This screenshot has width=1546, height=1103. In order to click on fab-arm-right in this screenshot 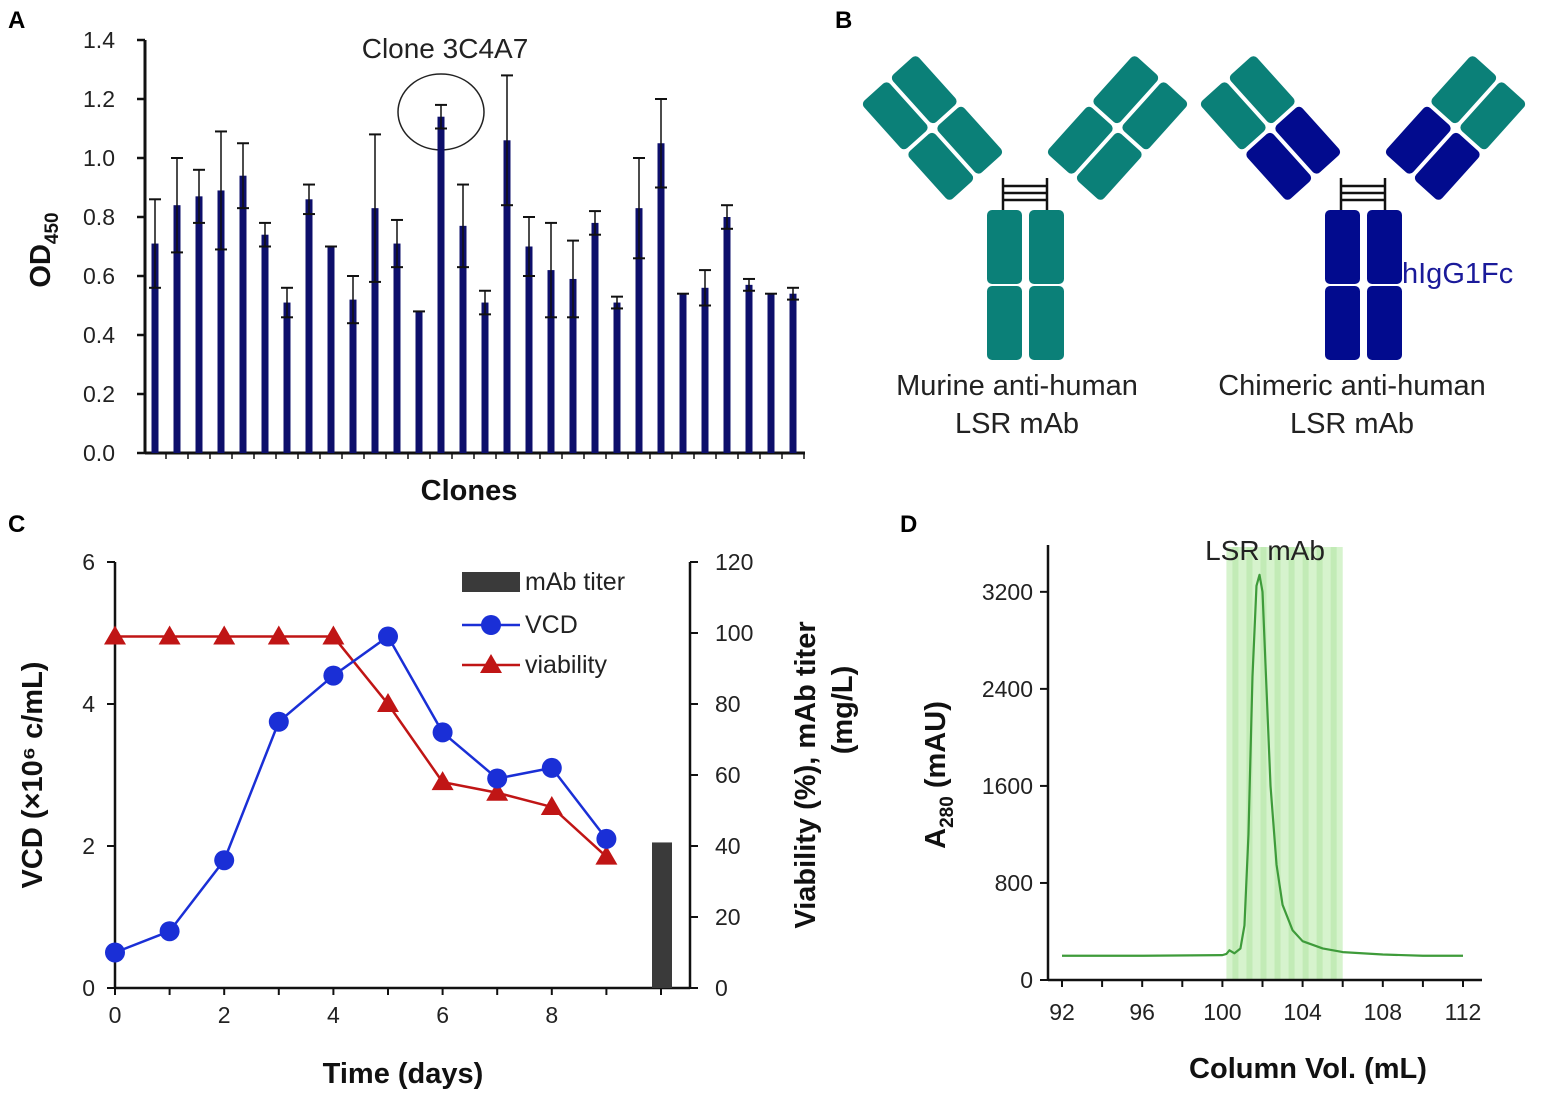, I will do `click(1455, 128)`.